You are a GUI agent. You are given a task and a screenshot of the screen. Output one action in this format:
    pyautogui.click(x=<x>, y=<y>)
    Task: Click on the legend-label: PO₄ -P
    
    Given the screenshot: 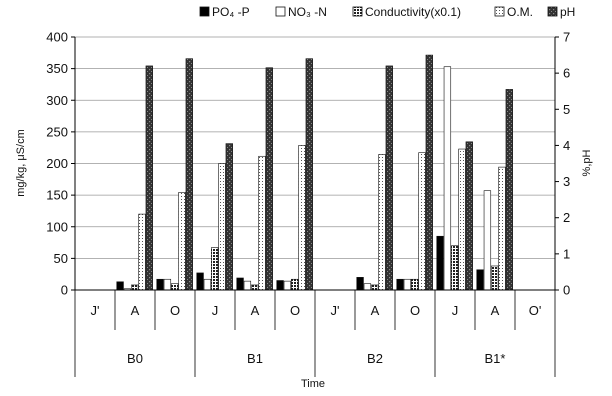 What is the action you would take?
    pyautogui.click(x=231, y=12)
    